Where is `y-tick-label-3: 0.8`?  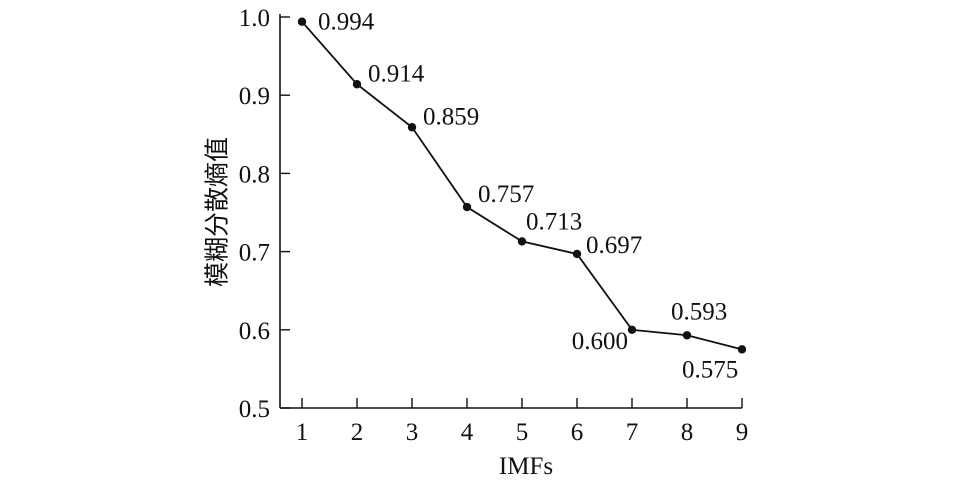 y-tick-label-3: 0.8 is located at coordinates (254, 174).